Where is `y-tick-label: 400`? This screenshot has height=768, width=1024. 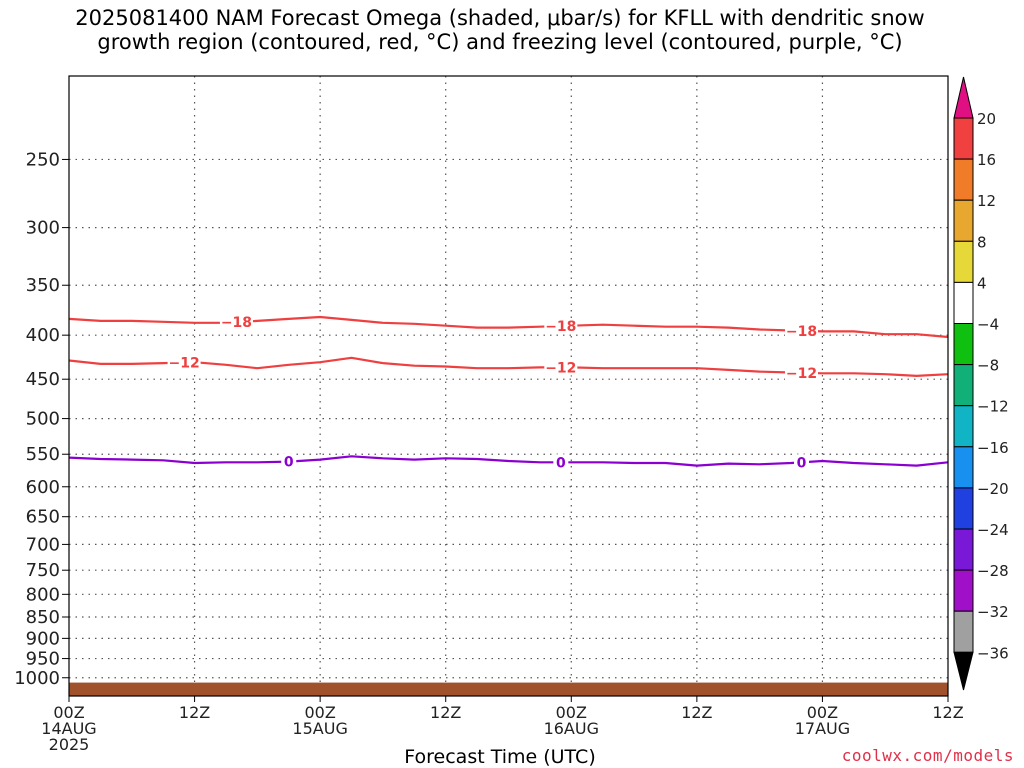
y-tick-label: 400 is located at coordinates (43, 335).